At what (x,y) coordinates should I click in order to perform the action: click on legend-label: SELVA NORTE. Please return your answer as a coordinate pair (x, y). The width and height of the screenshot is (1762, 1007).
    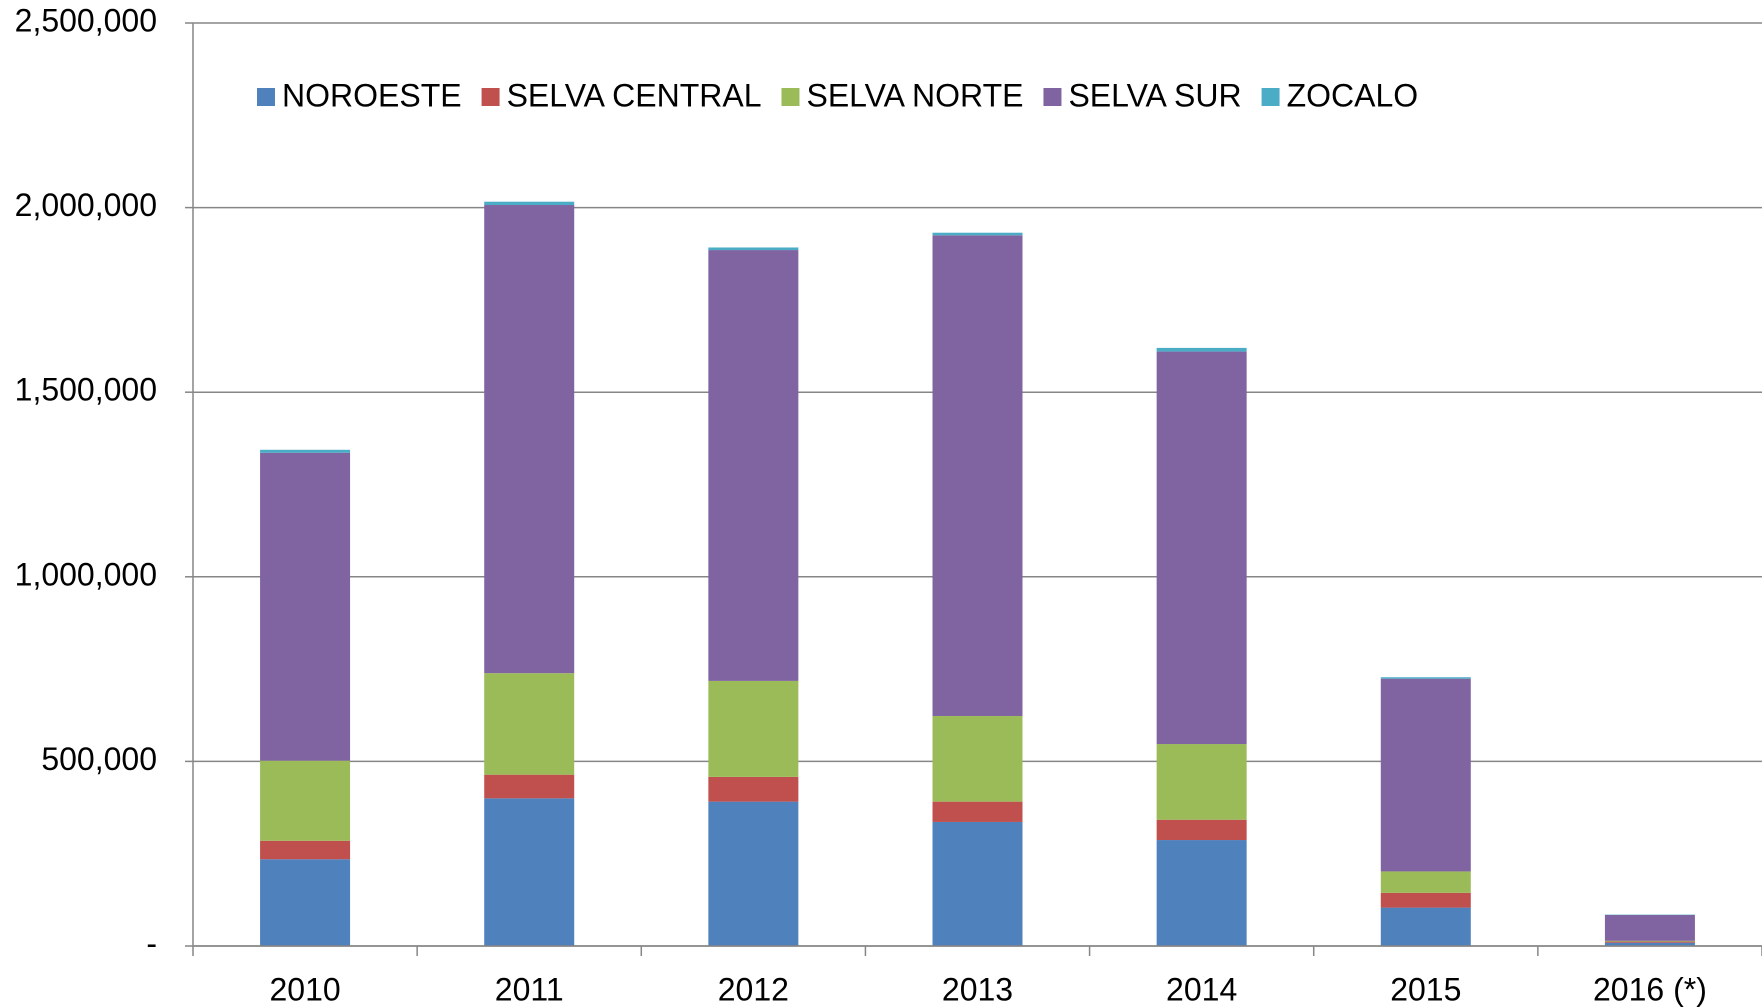
    Looking at the image, I should click on (914, 95).